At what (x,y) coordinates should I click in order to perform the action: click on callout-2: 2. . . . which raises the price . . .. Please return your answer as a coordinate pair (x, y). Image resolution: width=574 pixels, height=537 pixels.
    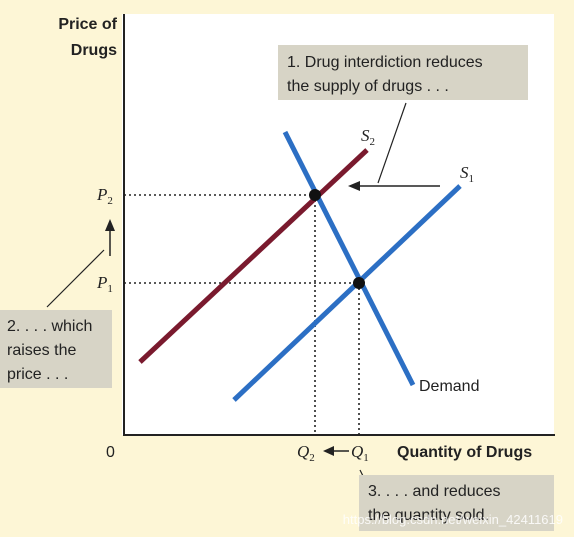
    Looking at the image, I should click on (56, 349).